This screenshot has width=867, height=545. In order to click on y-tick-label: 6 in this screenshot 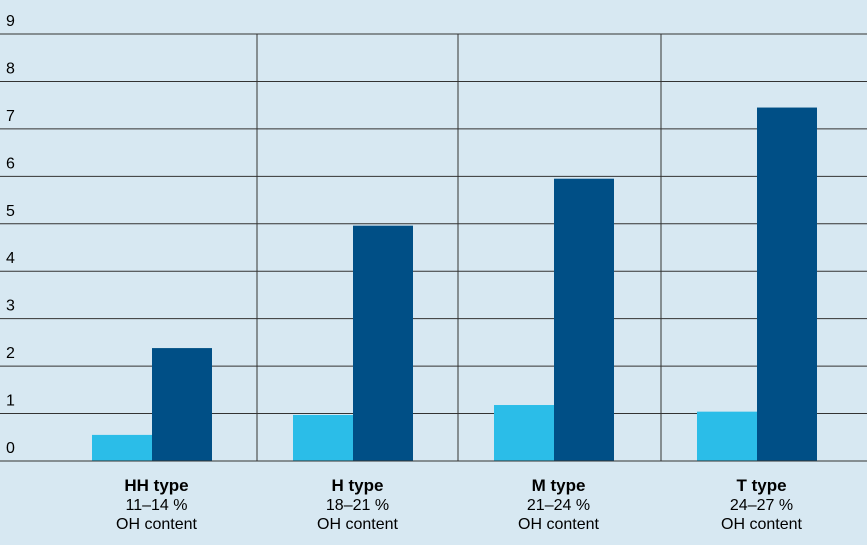, I will do `click(10, 163)`.